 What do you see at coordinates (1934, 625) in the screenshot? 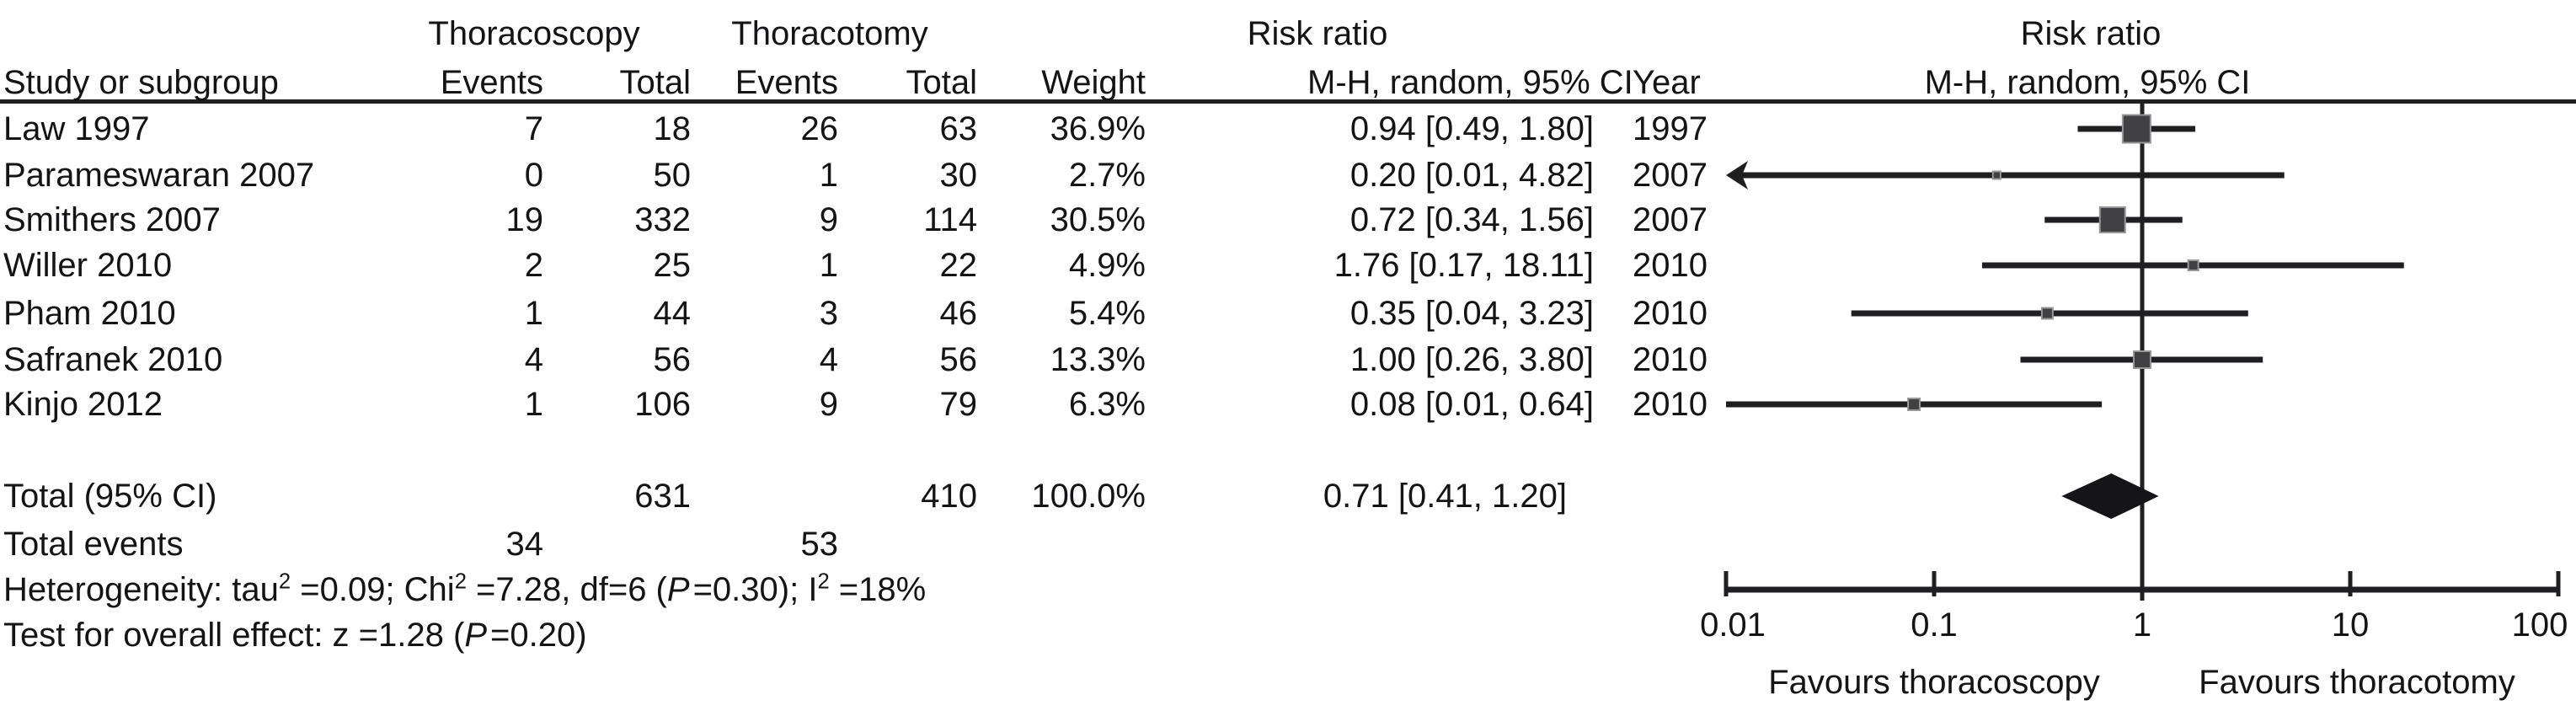
I see `axis-tick-label: 0.1` at bounding box center [1934, 625].